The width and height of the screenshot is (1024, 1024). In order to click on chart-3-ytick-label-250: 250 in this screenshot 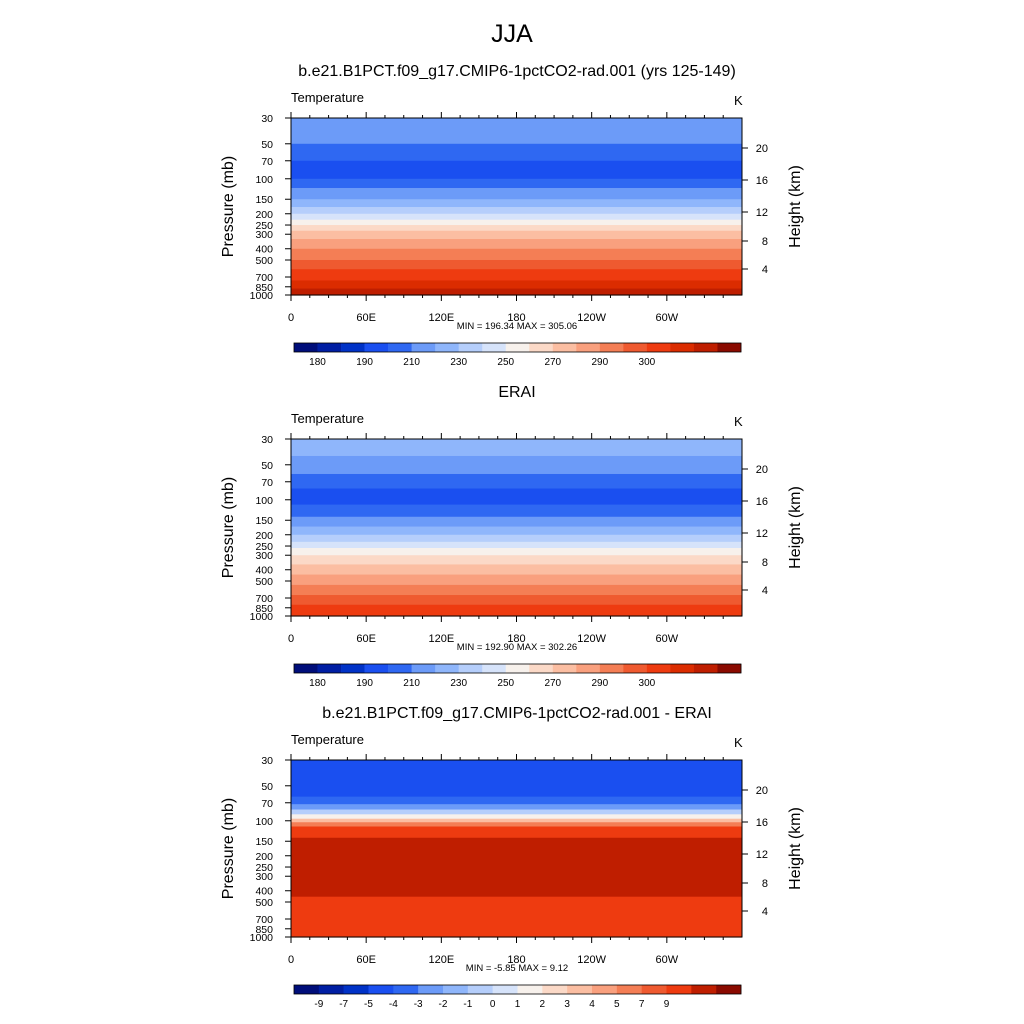, I will do `click(264, 868)`.